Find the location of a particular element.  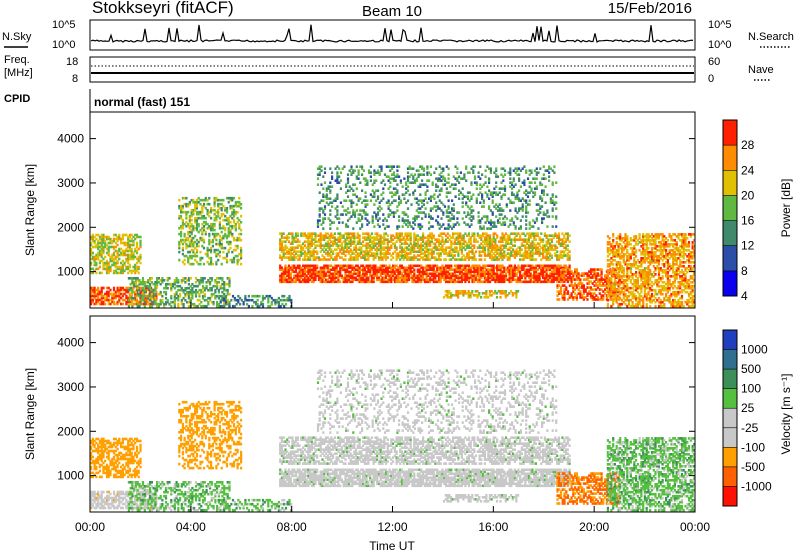

nsky-line is located at coordinates (392, 33).